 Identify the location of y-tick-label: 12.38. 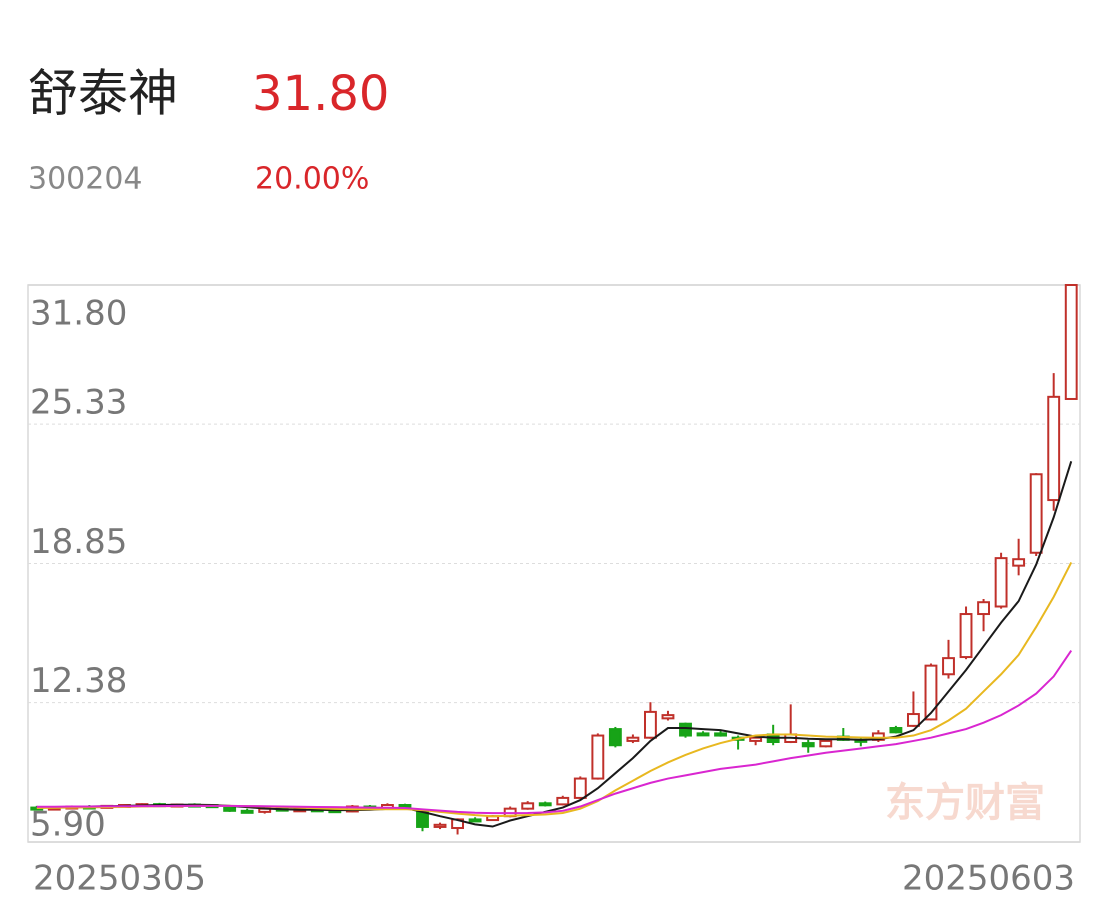
(78, 681).